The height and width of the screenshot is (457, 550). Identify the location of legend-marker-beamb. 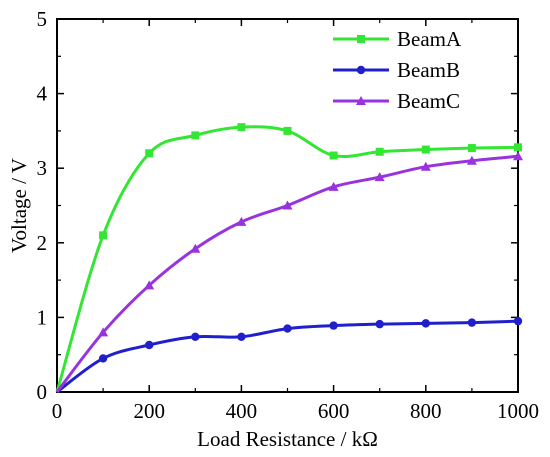
(361, 70).